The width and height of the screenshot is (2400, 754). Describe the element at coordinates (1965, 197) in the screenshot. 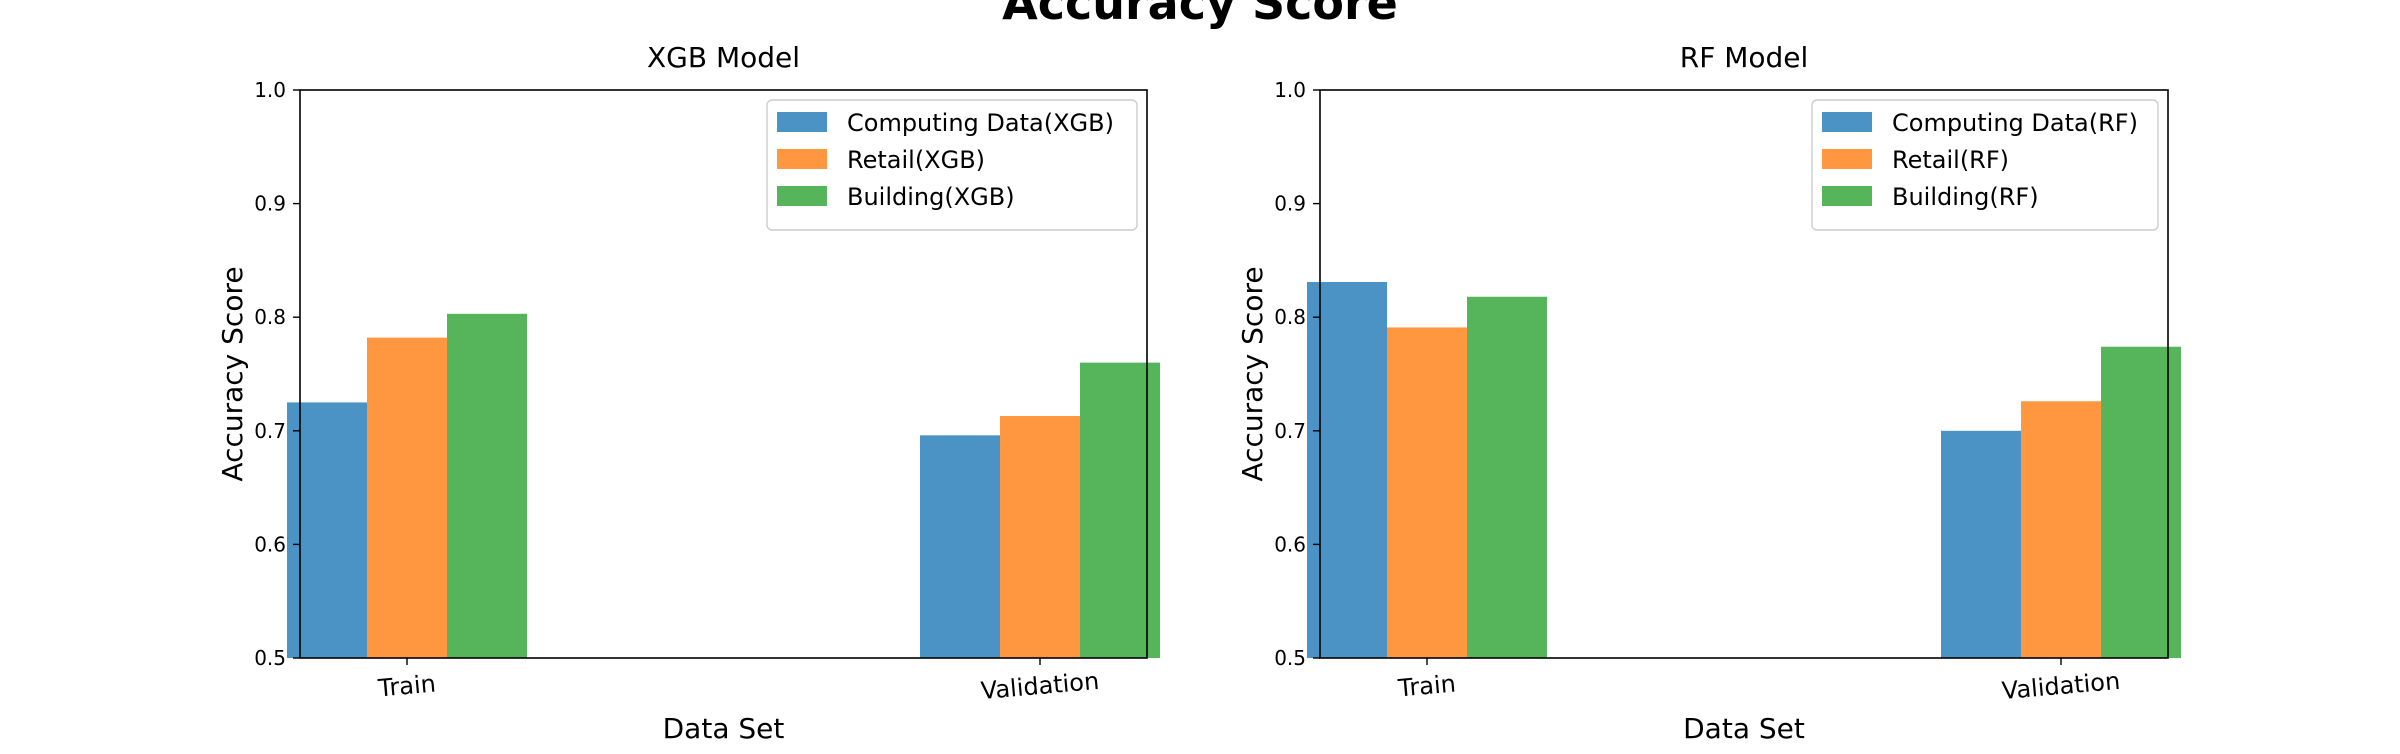

I see `legend-label: Building(RF)` at that location.